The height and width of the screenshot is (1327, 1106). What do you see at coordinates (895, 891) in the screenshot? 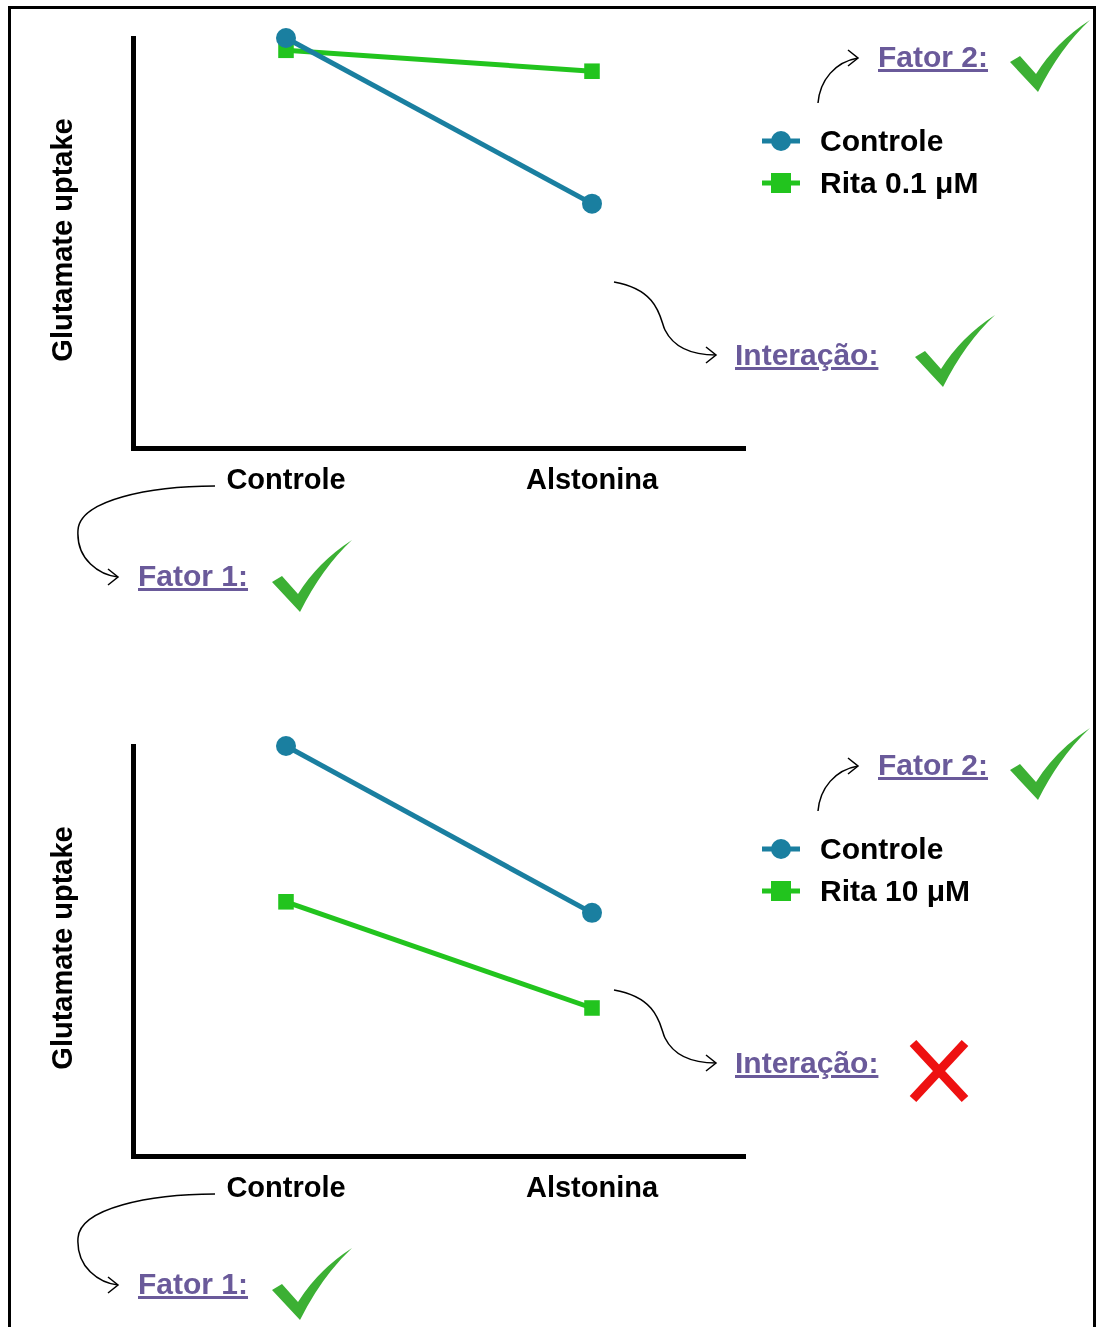
I see `legend-label: Rita 10 μM` at bounding box center [895, 891].